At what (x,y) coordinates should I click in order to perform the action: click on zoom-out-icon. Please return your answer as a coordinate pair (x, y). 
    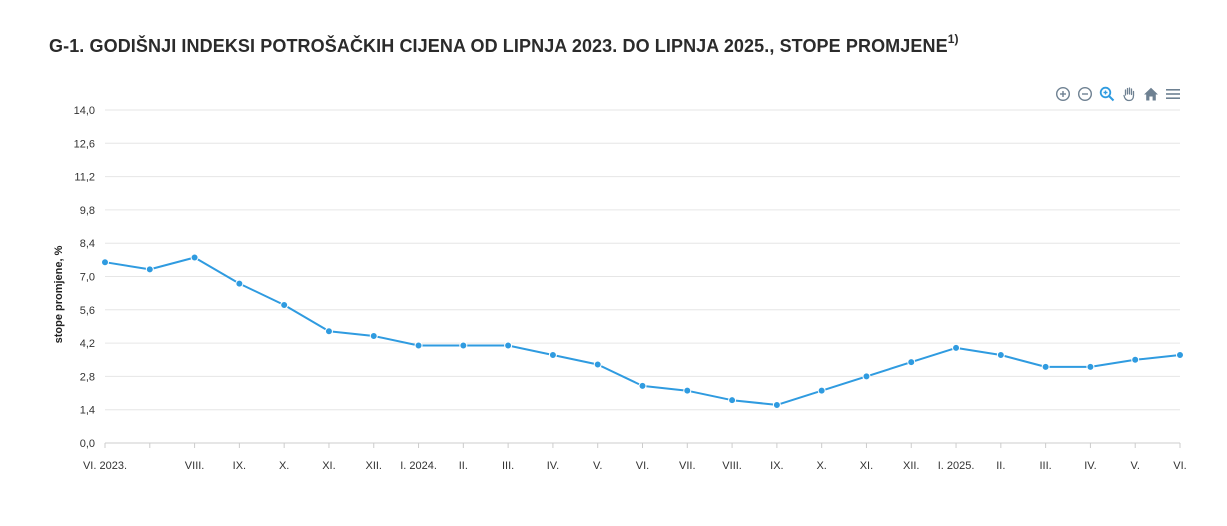
    Looking at the image, I should click on (1085, 94).